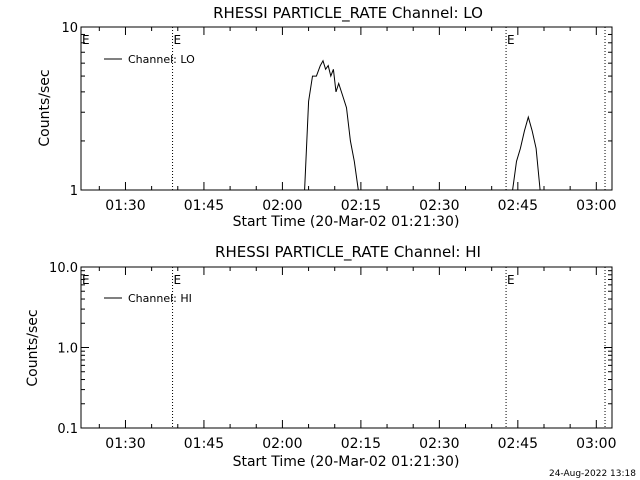 This screenshot has height=480, width=640. Describe the element at coordinates (161, 59) in the screenshot. I see `legend-label: Channel: LO` at that location.